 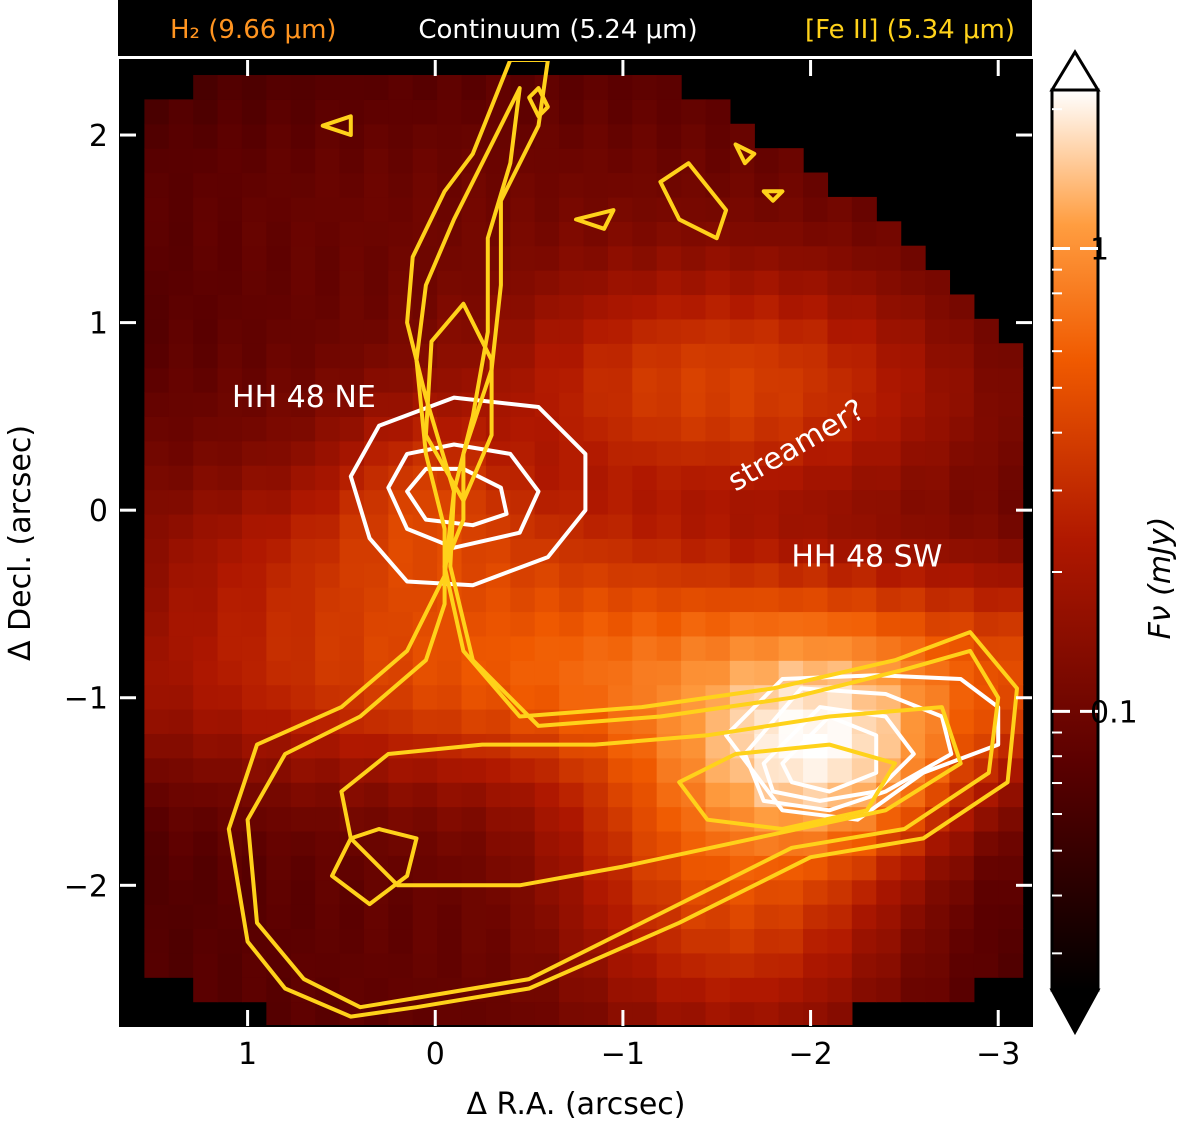 What do you see at coordinates (435, 1054) in the screenshot?
I see `x-tick-label-1: 0` at bounding box center [435, 1054].